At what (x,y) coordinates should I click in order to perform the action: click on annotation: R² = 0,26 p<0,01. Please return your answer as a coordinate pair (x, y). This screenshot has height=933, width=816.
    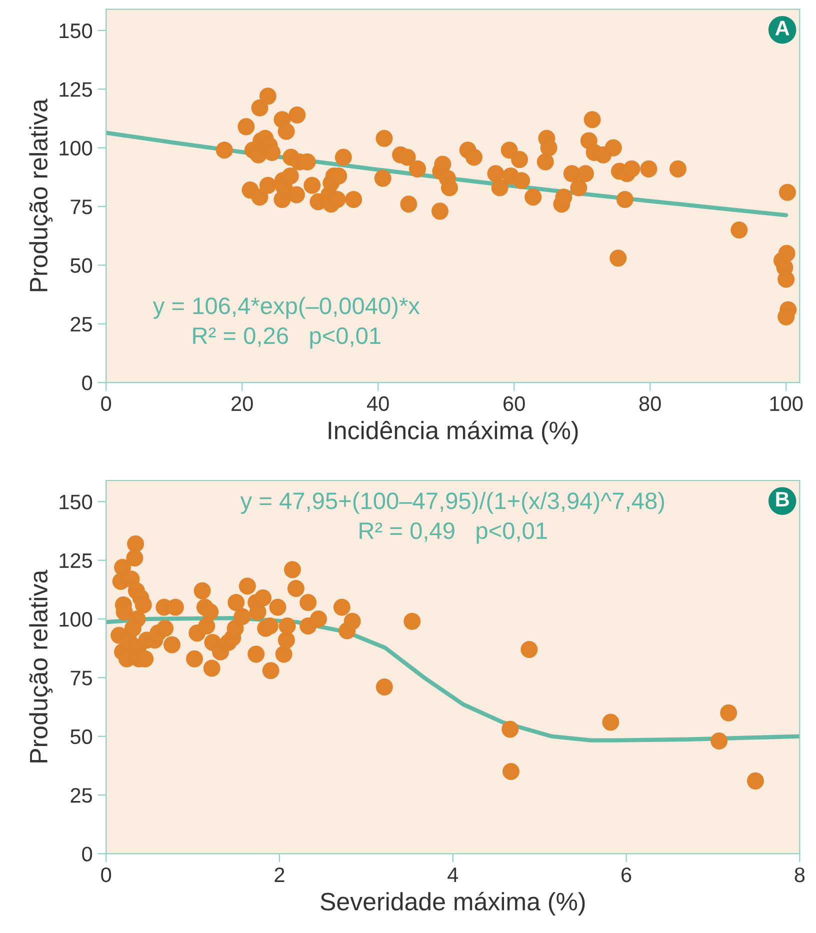
    Looking at the image, I should click on (286, 338).